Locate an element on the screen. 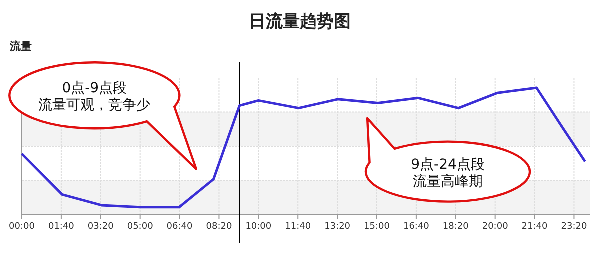  x-tick-label: 06:40 is located at coordinates (180, 227).